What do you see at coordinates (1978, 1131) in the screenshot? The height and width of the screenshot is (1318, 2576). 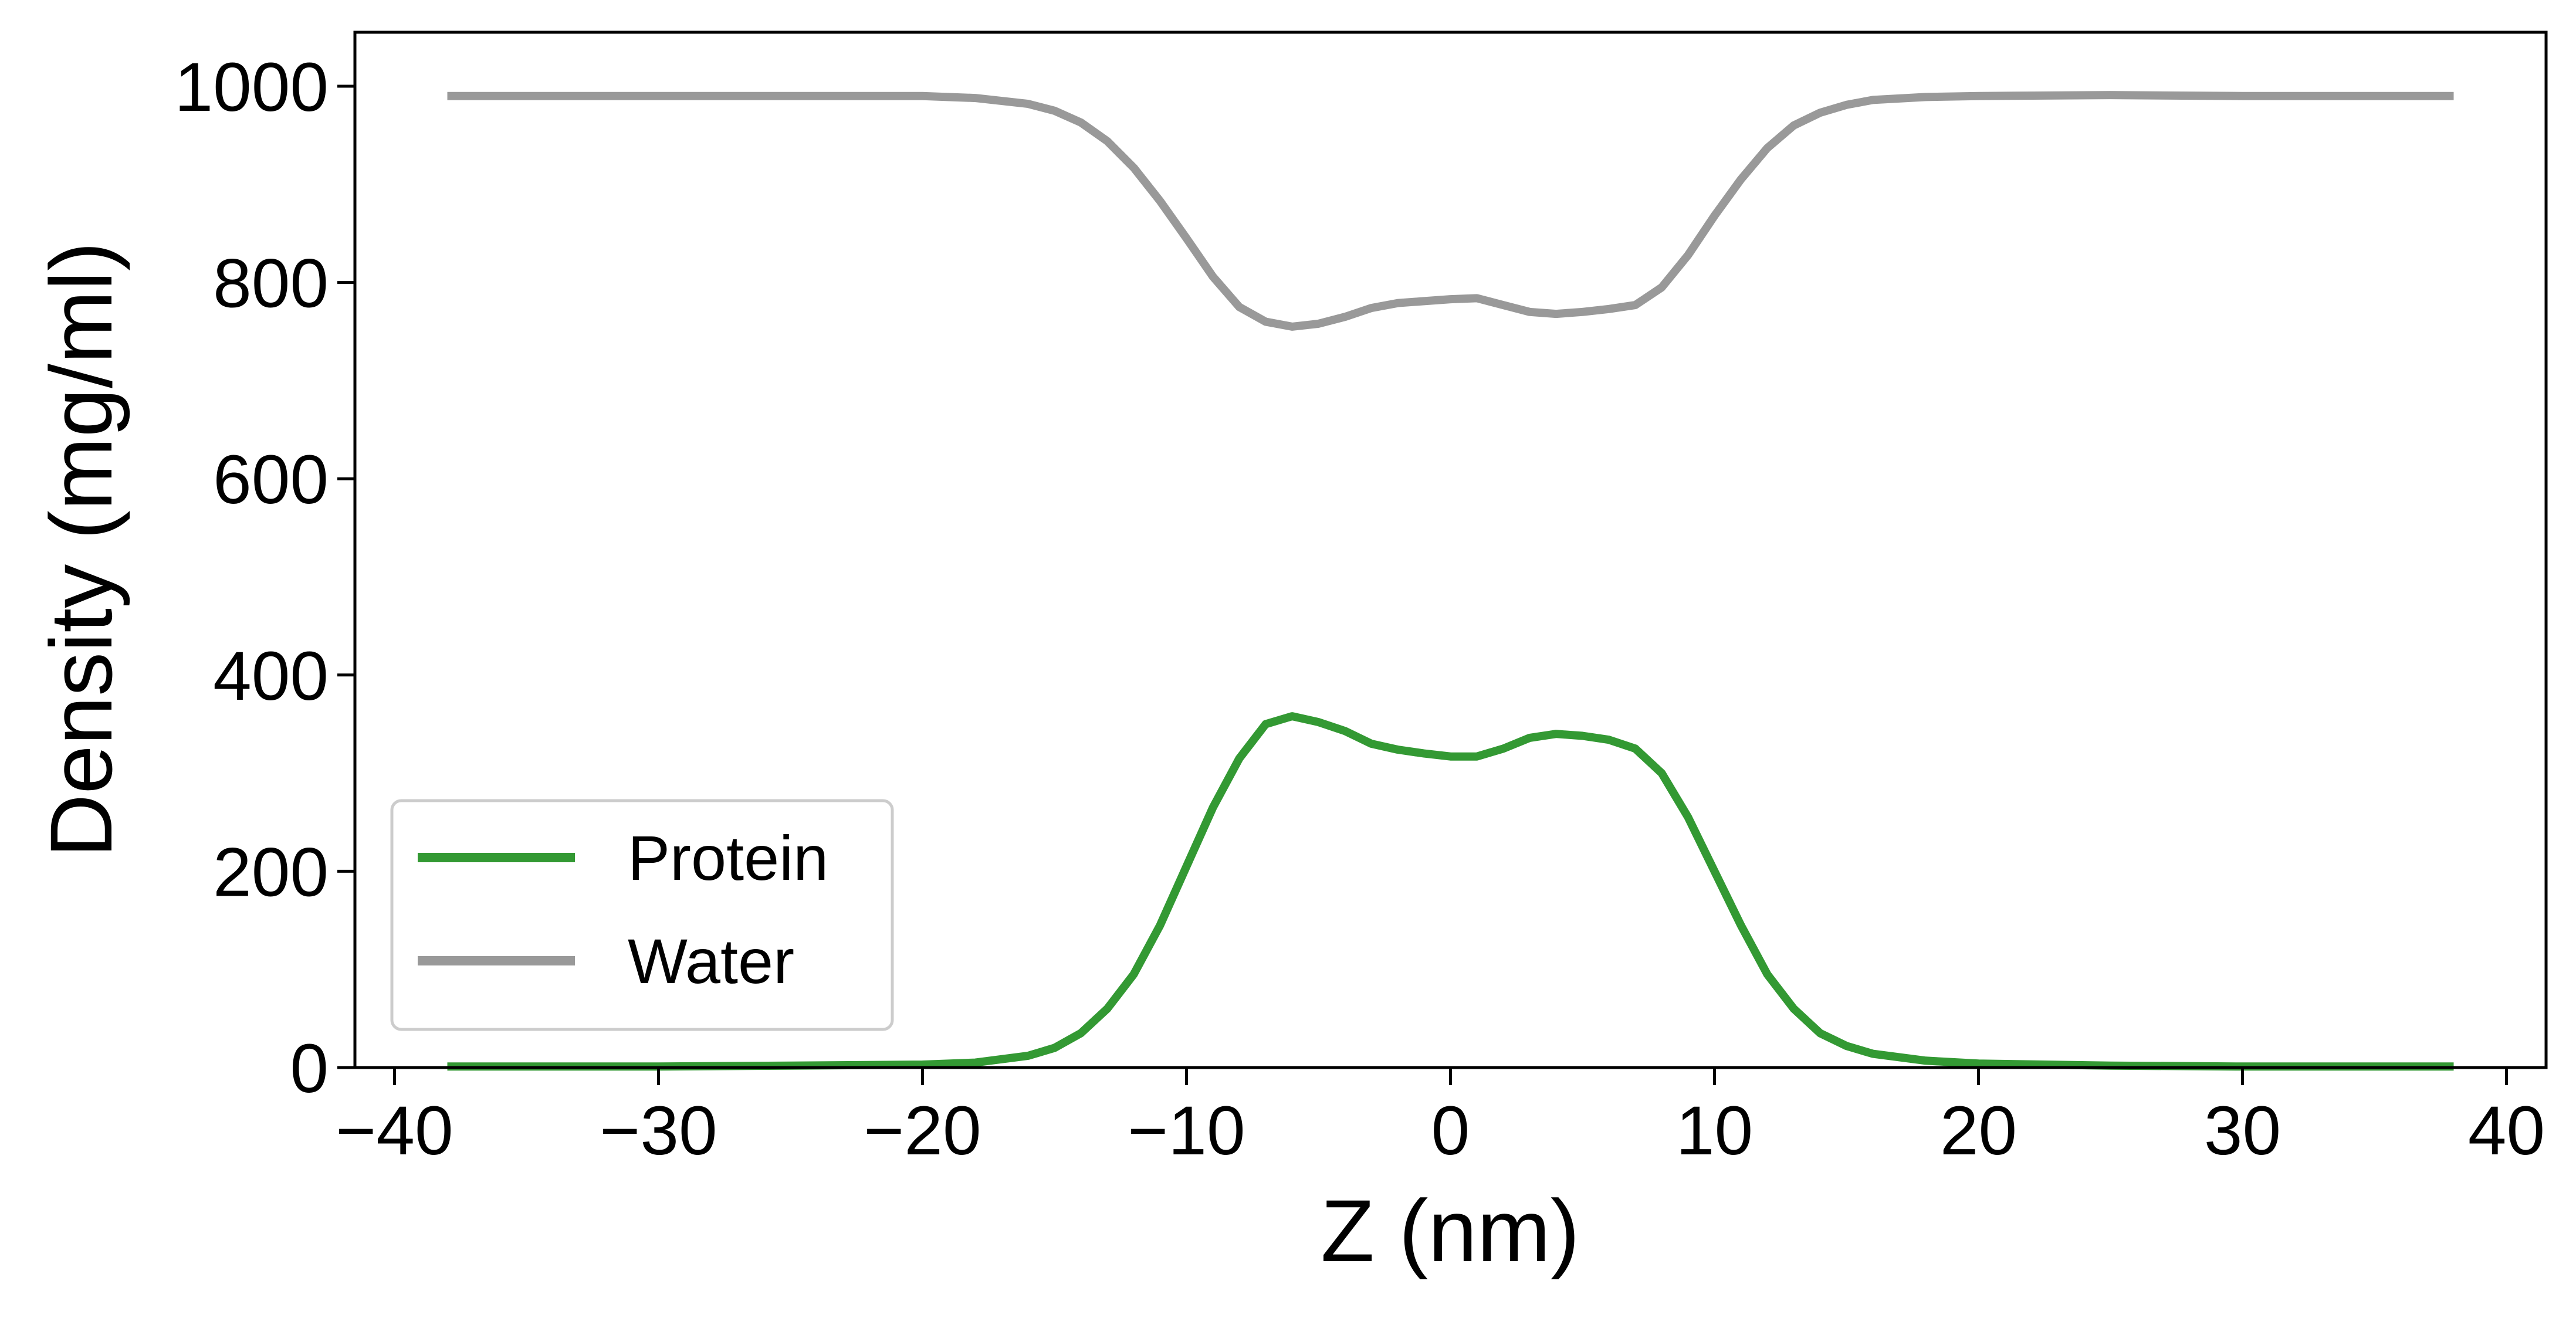 I see `x-tick-label: 20` at bounding box center [1978, 1131].